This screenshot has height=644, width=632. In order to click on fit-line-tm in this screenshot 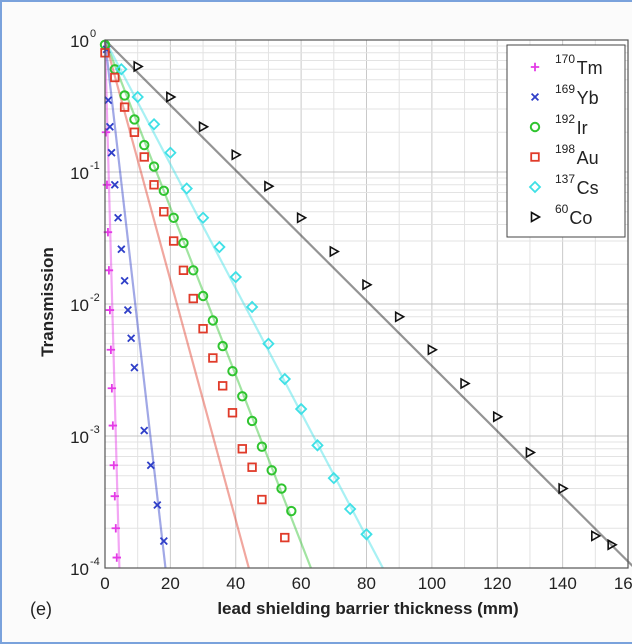, I will do `click(112, 304)`.